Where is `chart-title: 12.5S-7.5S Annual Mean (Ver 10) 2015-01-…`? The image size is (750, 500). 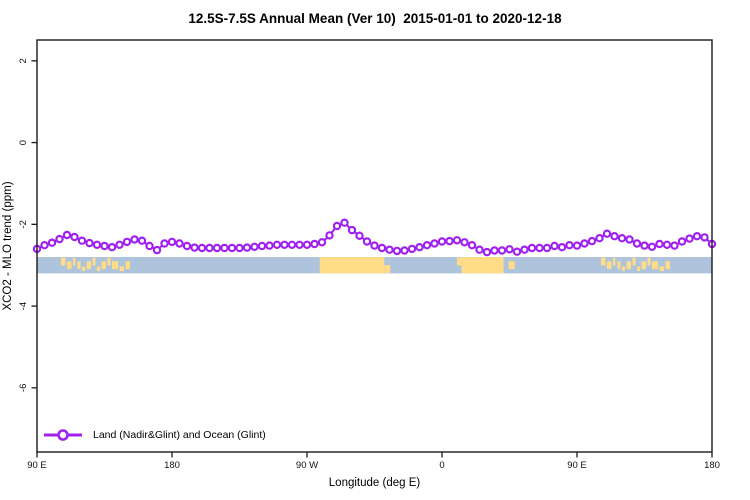
chart-title: 12.5S-7.5S Annual Mean (Ver 10) 2015-01-… is located at coordinates (375, 18).